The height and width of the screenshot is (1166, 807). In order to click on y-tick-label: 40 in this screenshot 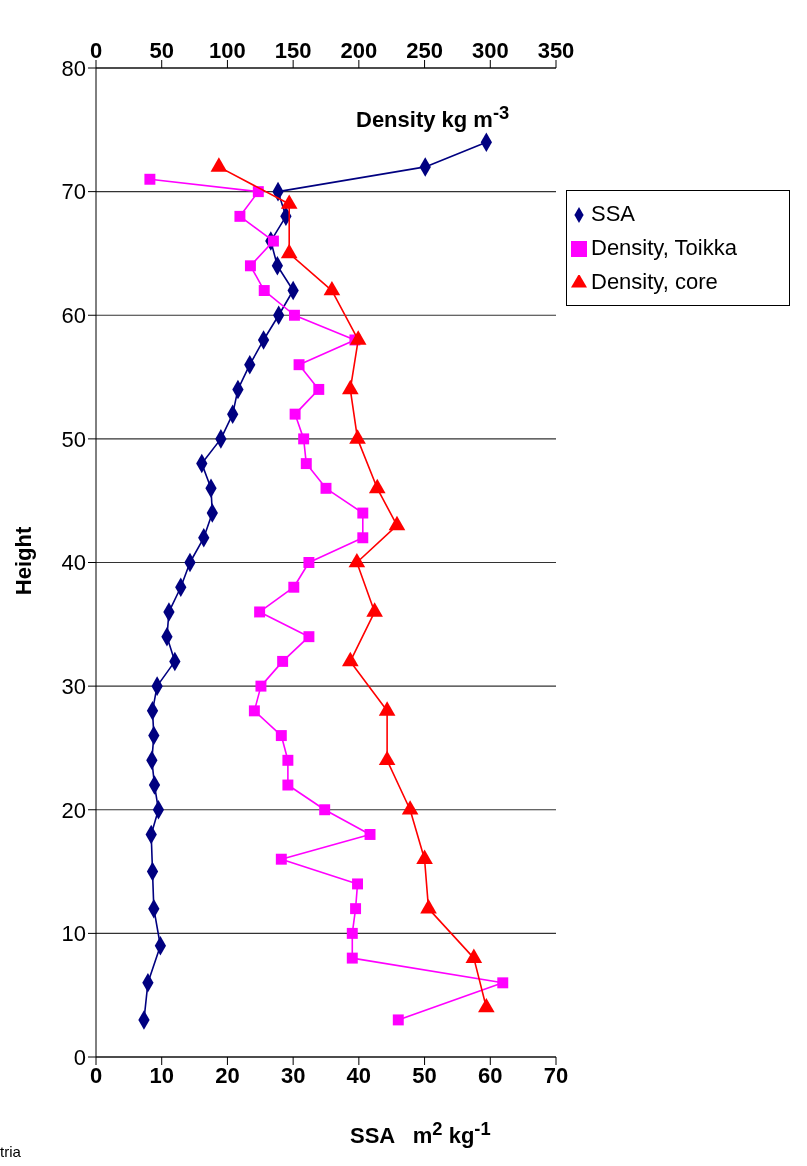, I will do `click(73, 563)`.